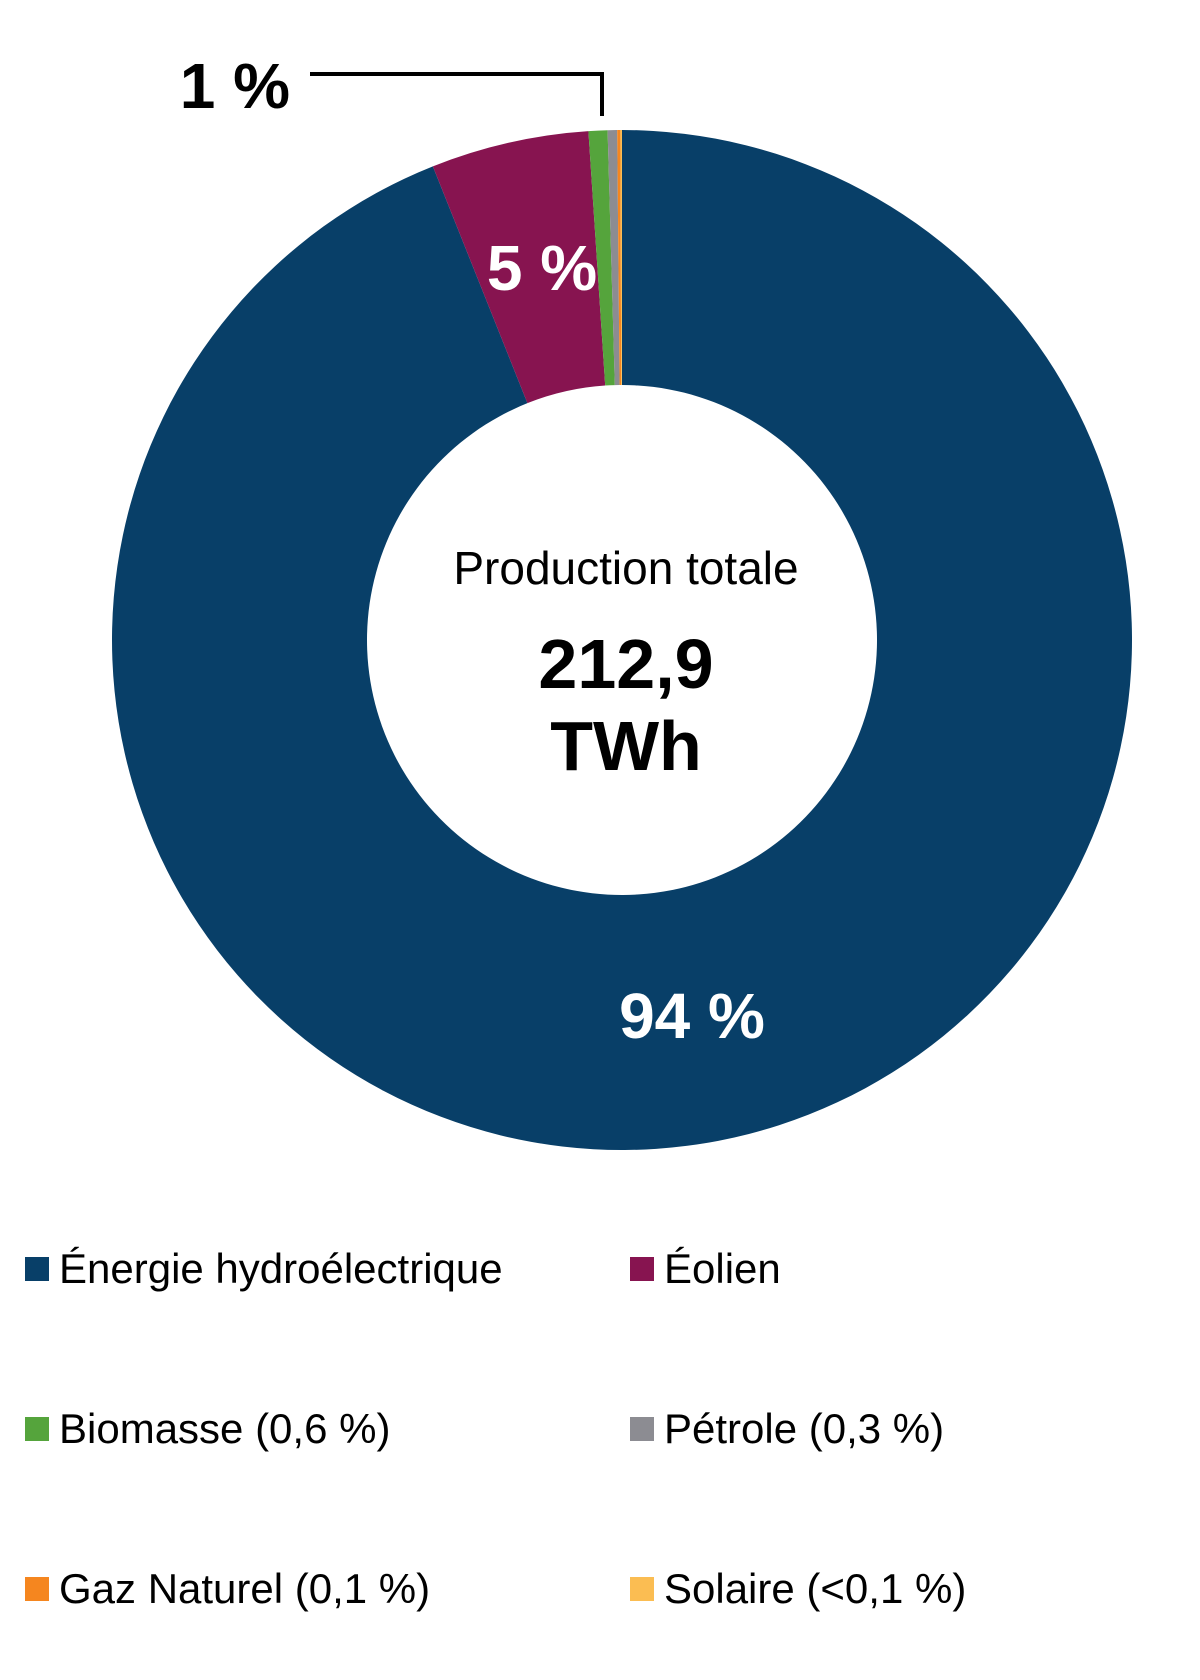  Describe the element at coordinates (804, 1428) in the screenshot. I see `legend-label: Pétrole (0,3 %)` at that location.